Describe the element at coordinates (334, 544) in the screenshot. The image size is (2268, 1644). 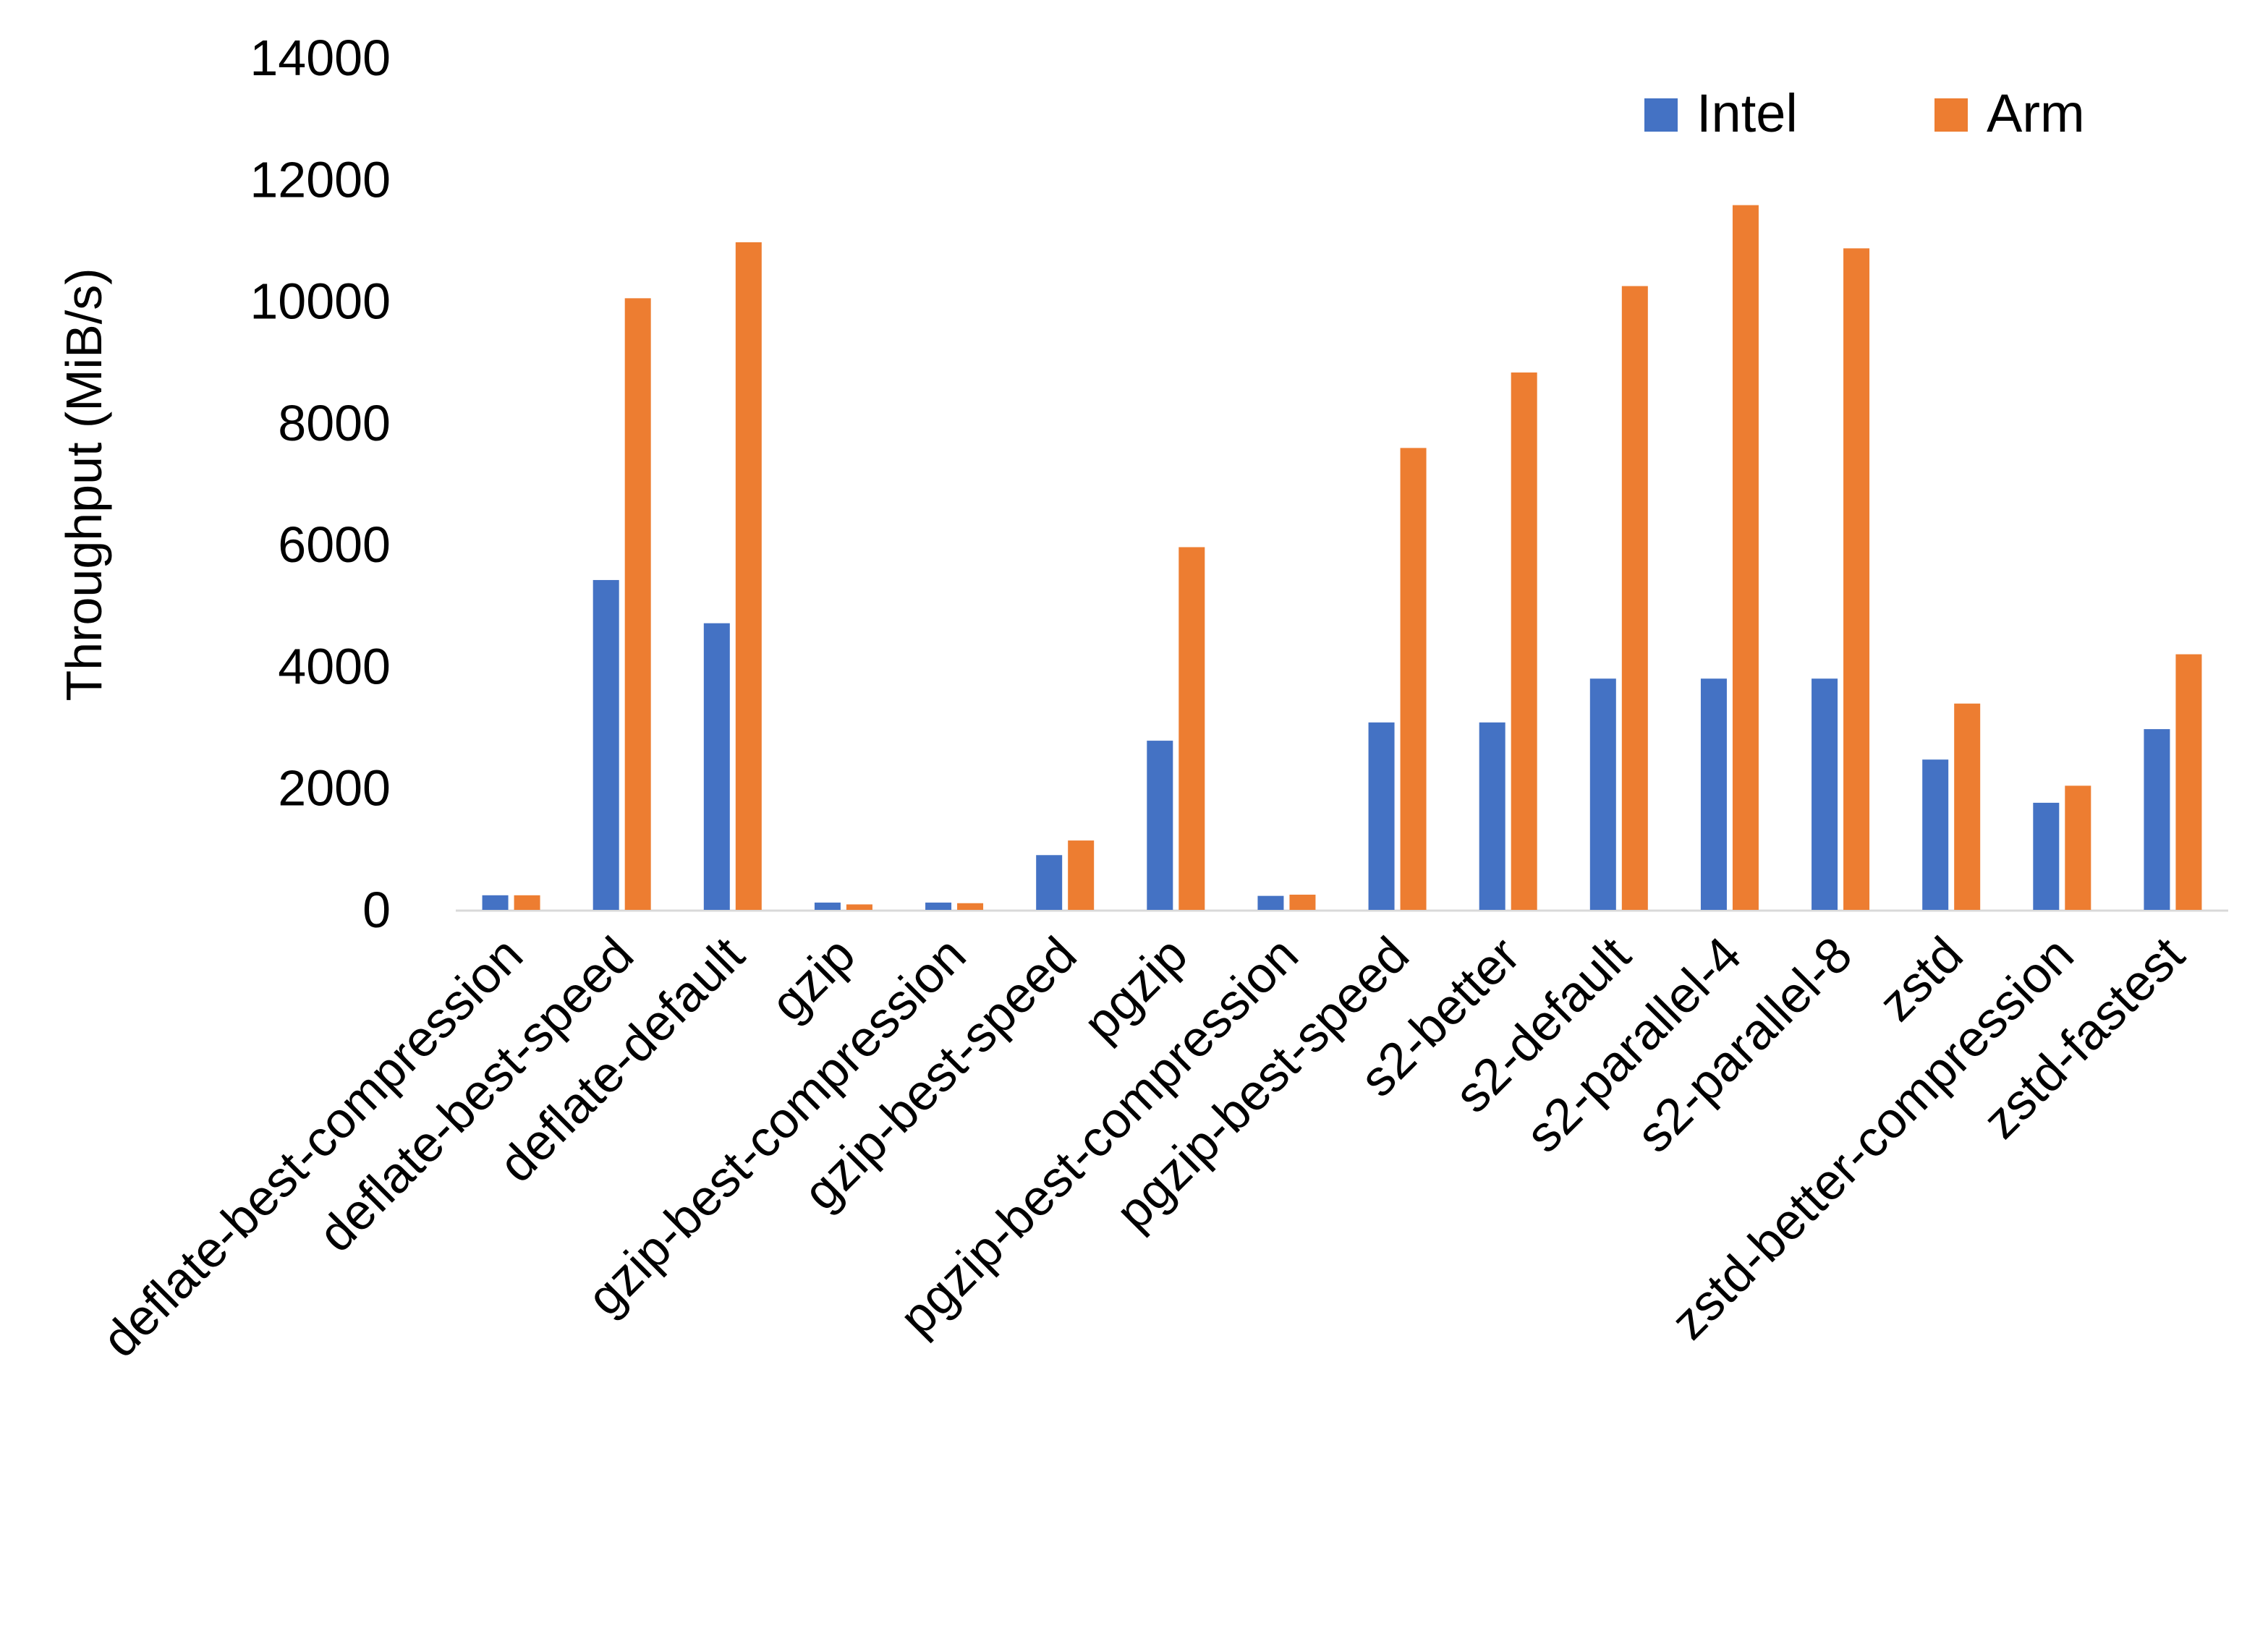
I see `y-tick-label: 6000` at that location.